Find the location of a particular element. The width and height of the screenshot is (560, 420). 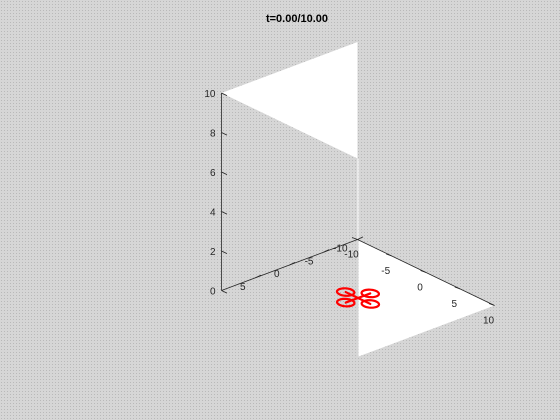

x-tick-label: -10 is located at coordinates (351, 255).